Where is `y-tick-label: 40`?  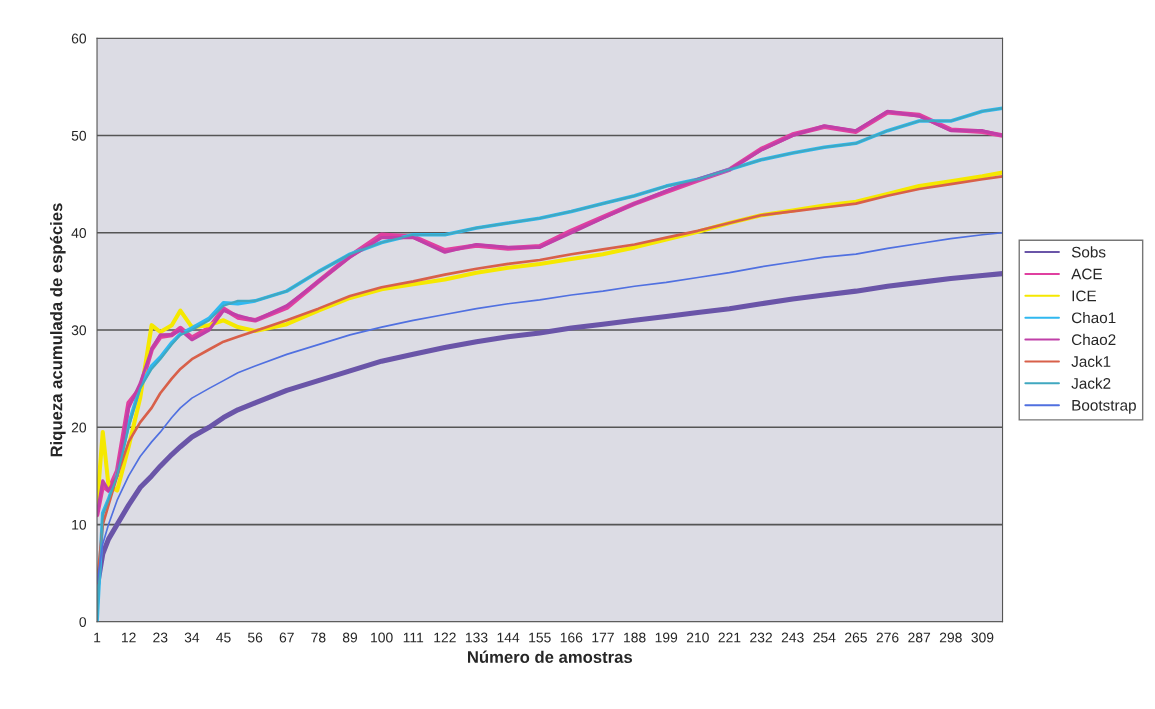
y-tick-label: 40 is located at coordinates (79, 233).